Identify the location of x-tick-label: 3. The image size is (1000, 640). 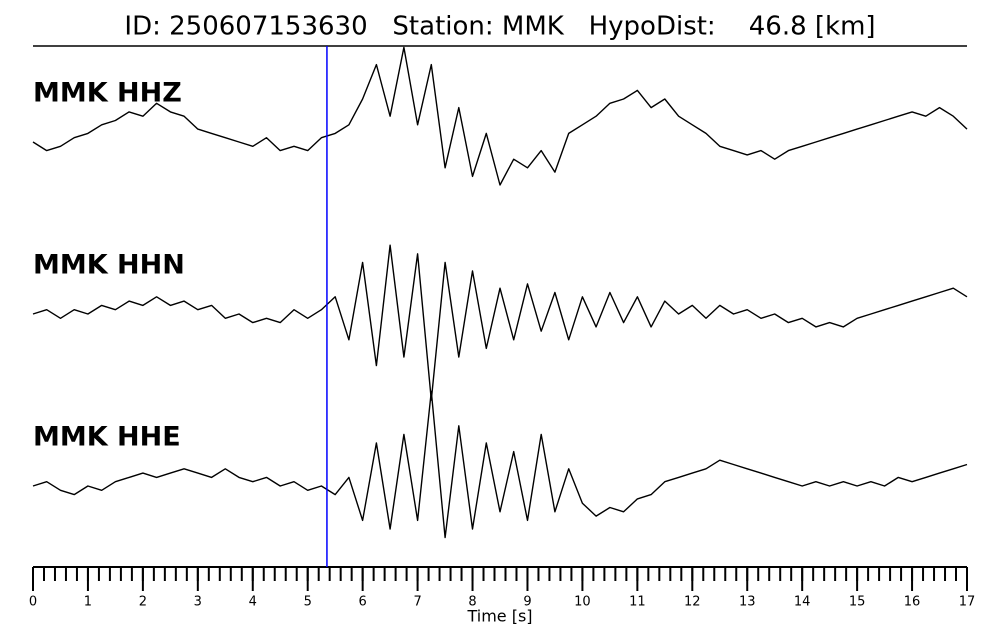
(198, 602).